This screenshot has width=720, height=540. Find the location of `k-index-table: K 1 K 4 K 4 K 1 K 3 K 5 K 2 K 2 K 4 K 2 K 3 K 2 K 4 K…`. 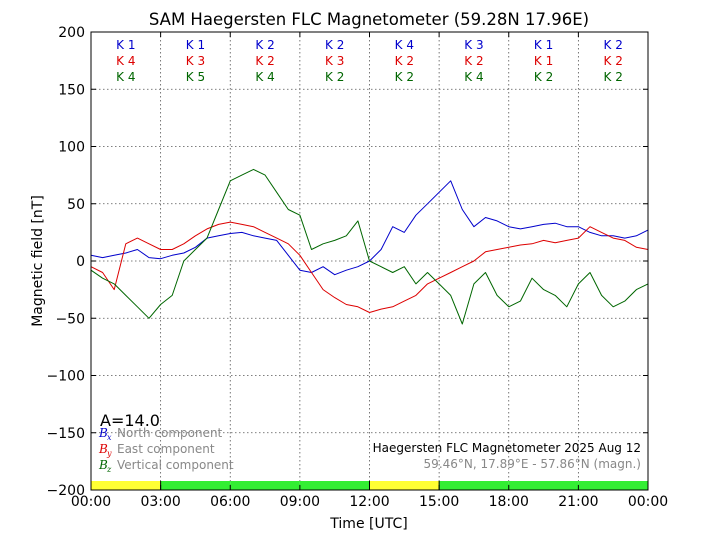

k-index-table: K 1 K 4 K 4 K 1 K 3 K 5 K 2 K 2 K 4 K 2 K 3 K 2 K 4 K… is located at coordinates (369, 61).